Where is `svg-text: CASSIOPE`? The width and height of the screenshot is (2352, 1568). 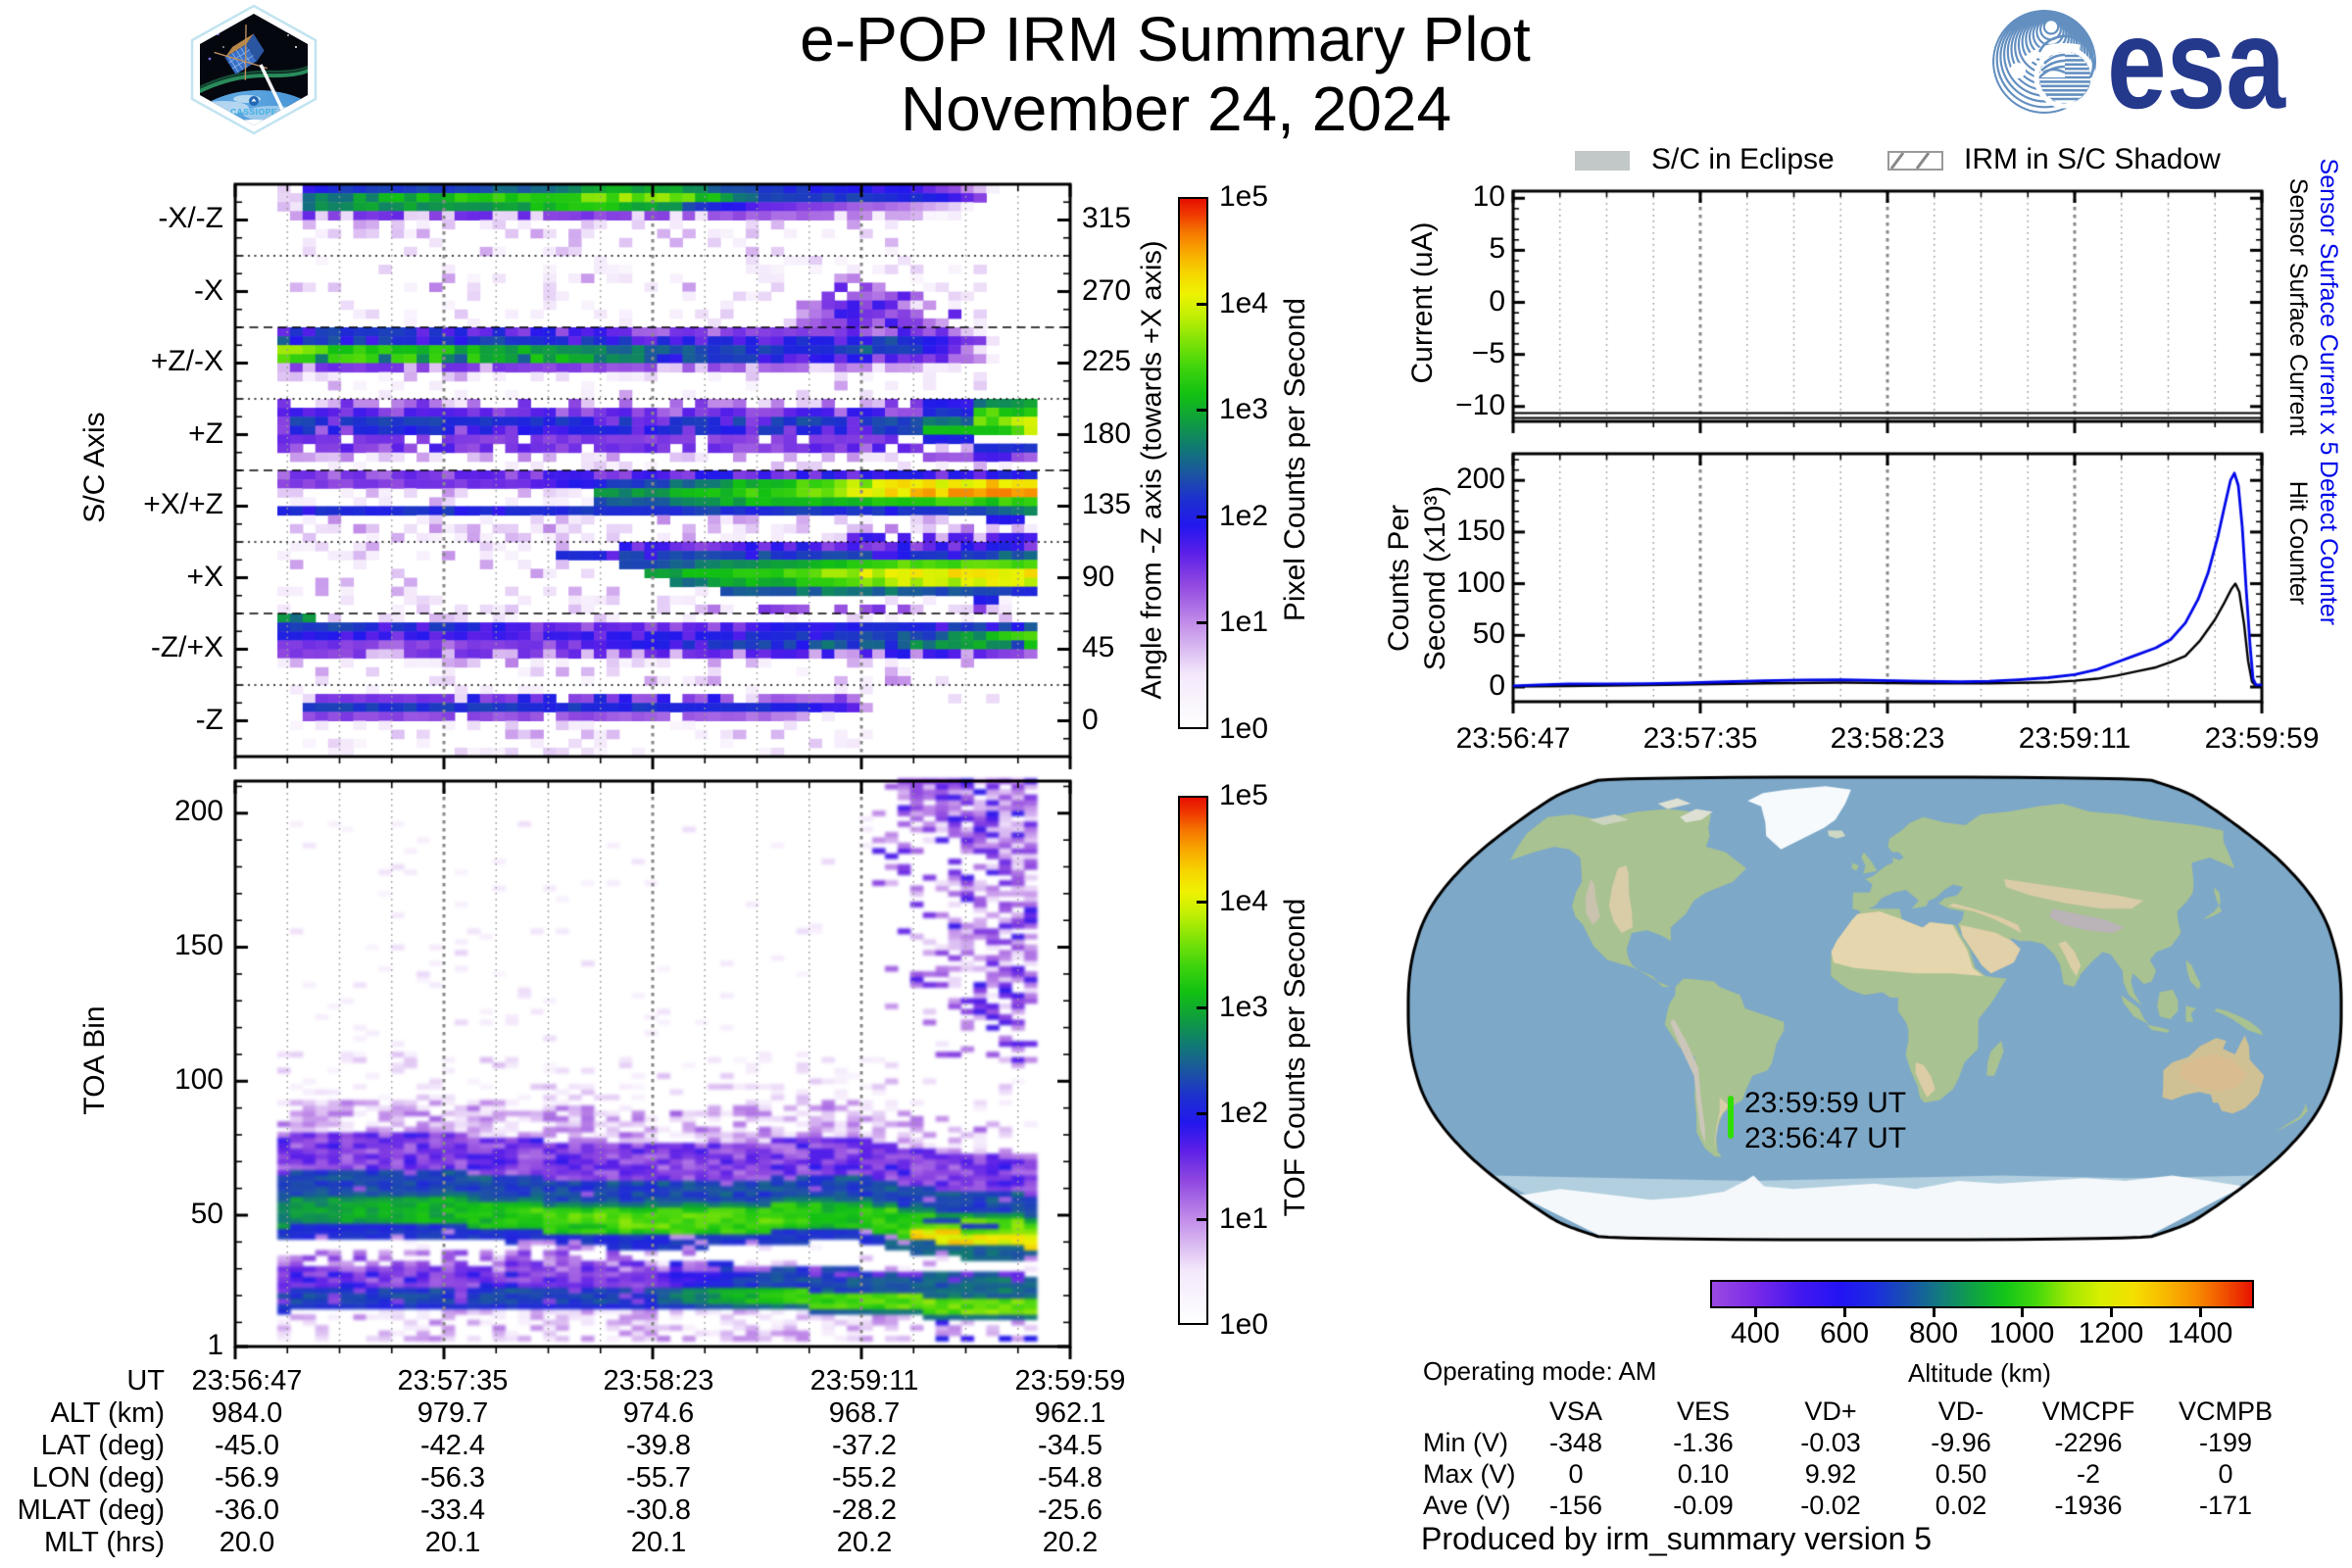 svg-text: CASSIOPE is located at coordinates (253, 112).